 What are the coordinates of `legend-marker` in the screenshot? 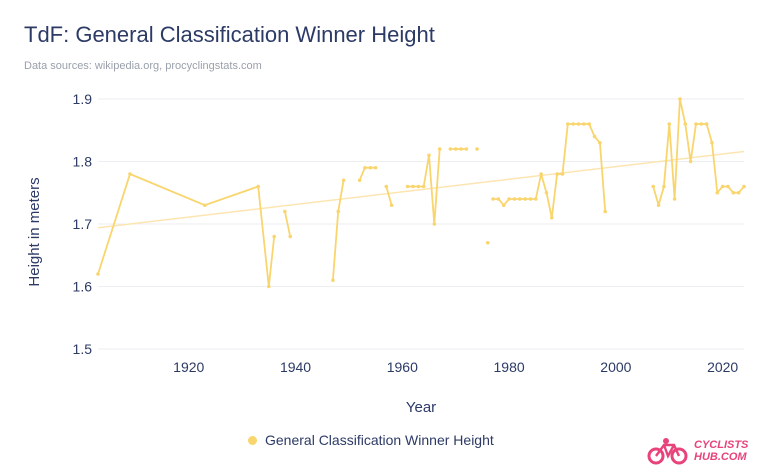 It's located at (252, 440).